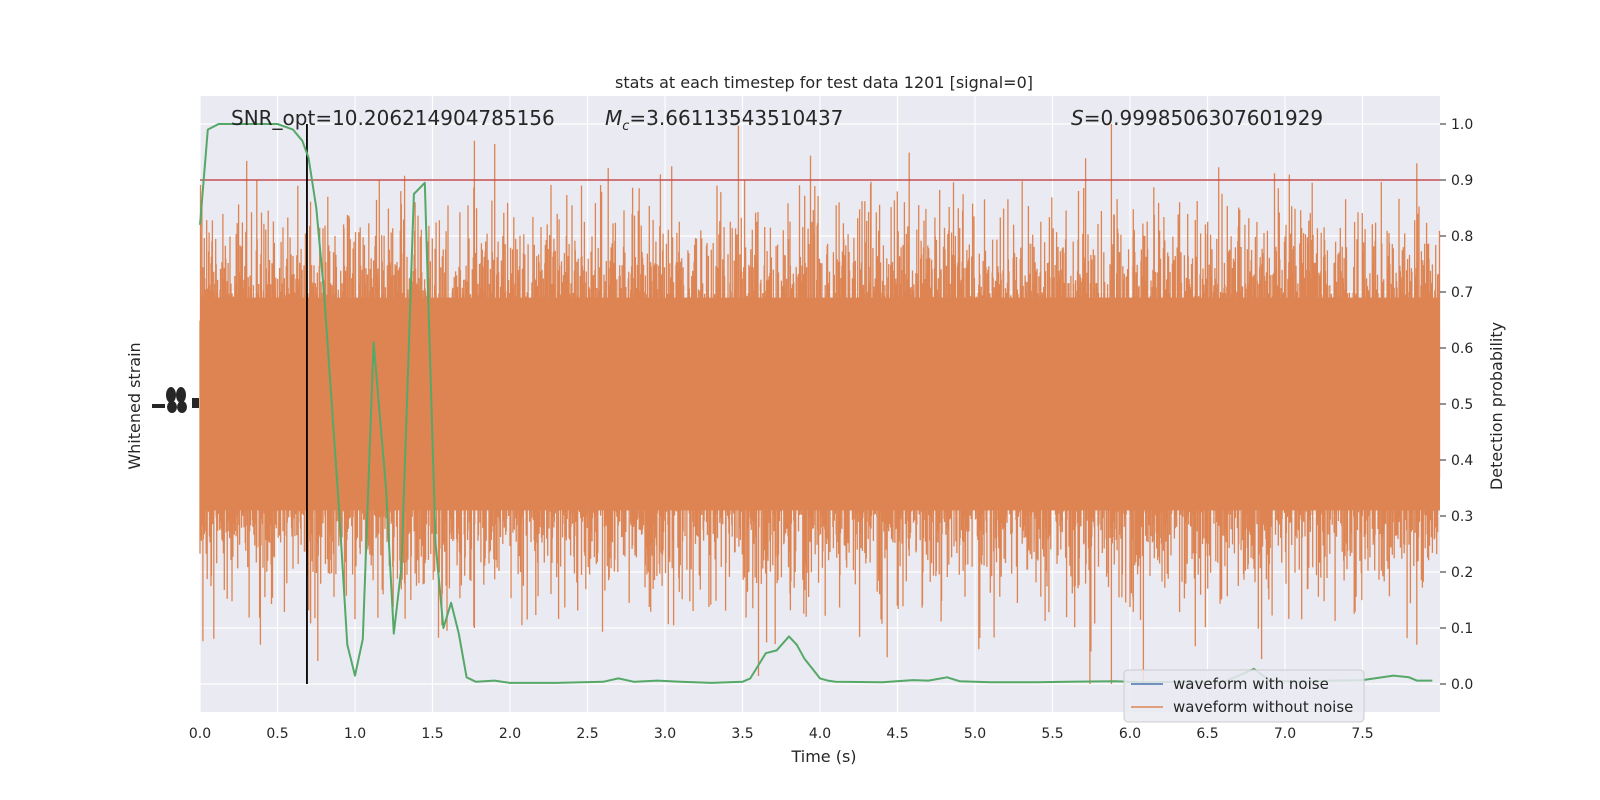  I want to click on x-tick-label: 0.5, so click(277, 734).